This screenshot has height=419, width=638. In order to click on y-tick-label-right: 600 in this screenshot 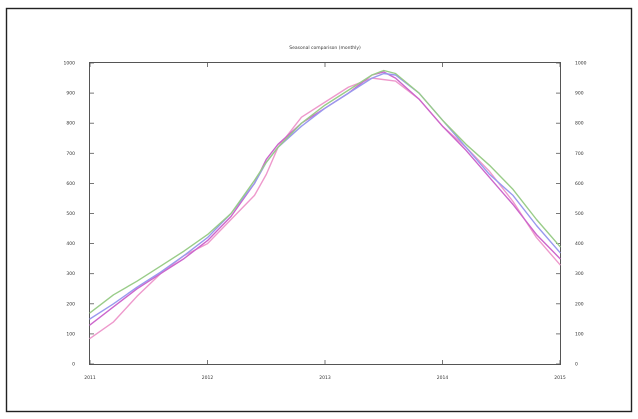, I will do `click(579, 184)`.